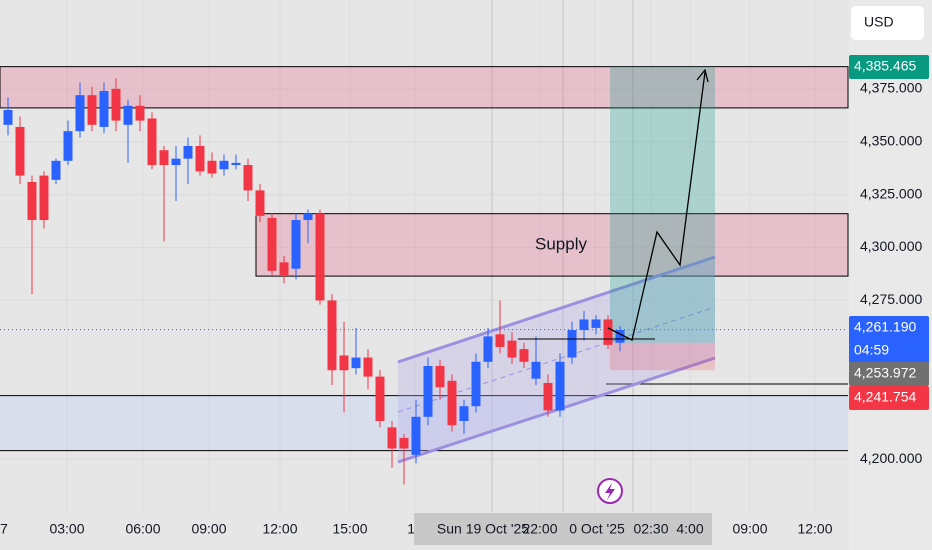 Image resolution: width=932 pixels, height=550 pixels. I want to click on x-tick-label: 0 Oct '25, so click(597, 529).